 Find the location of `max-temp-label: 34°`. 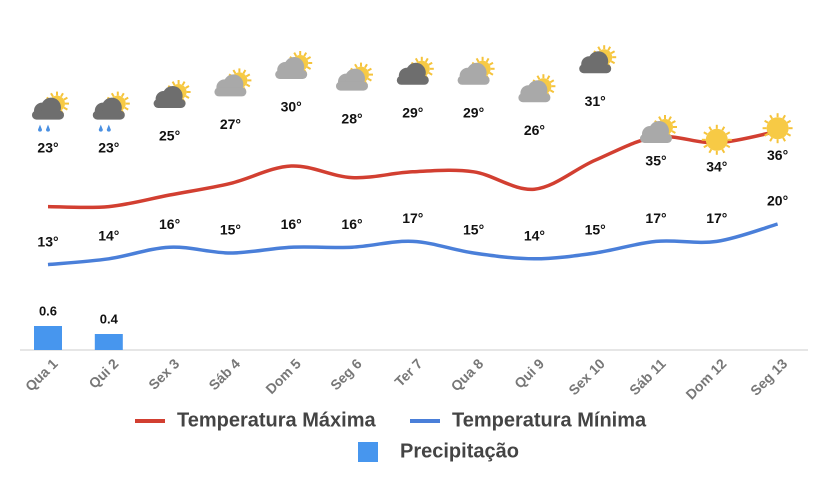

max-temp-label: 34° is located at coordinates (716, 167).